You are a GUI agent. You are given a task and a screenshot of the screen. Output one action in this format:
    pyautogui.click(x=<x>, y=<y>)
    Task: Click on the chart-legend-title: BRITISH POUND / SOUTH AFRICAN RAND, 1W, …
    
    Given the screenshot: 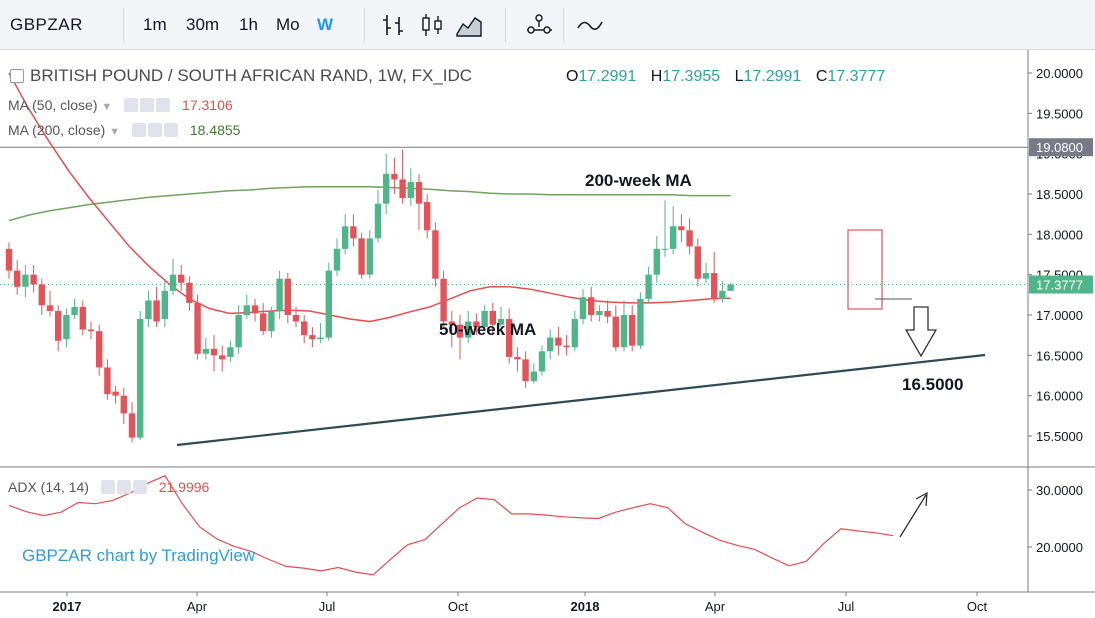 What is the action you would take?
    pyautogui.click(x=240, y=76)
    